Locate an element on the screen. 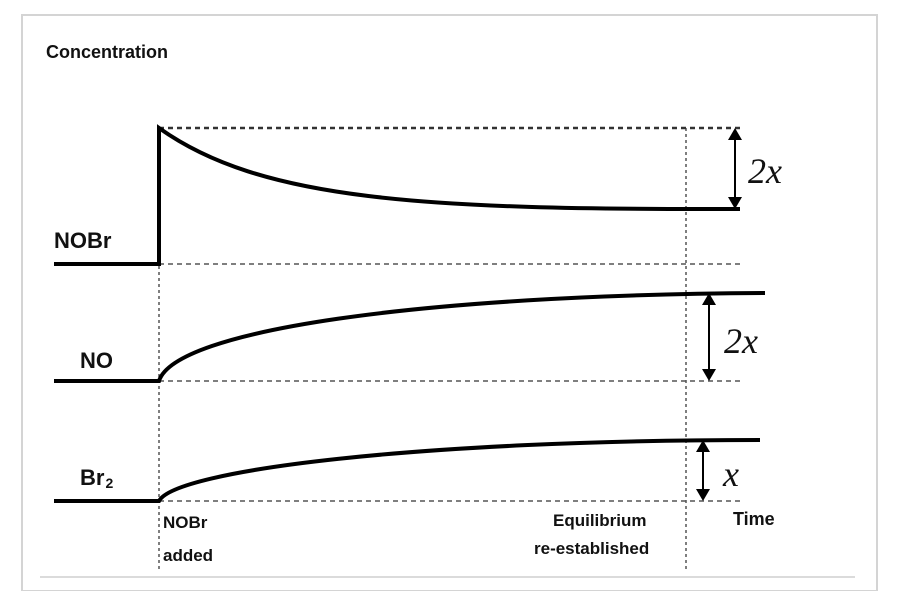 This screenshot has width=900, height=591. no-change-label: 2x is located at coordinates (741, 341).